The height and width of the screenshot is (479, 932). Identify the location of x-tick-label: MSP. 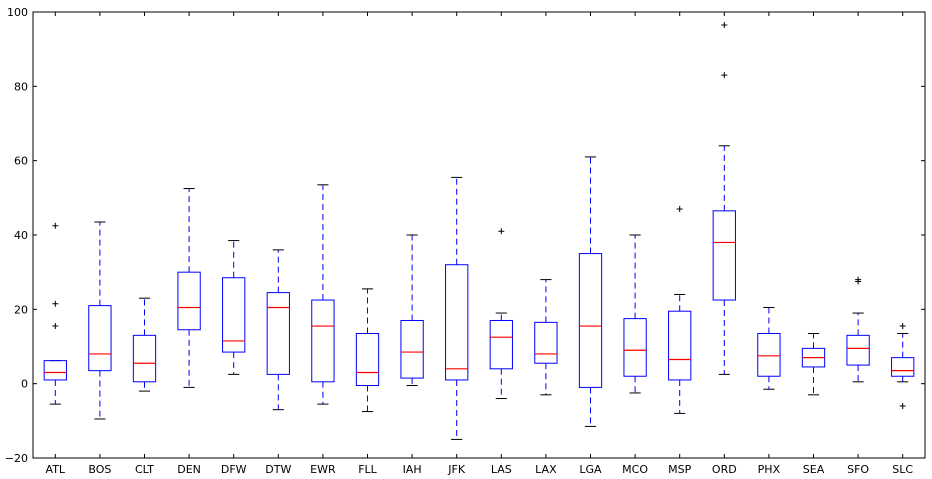
(679, 469).